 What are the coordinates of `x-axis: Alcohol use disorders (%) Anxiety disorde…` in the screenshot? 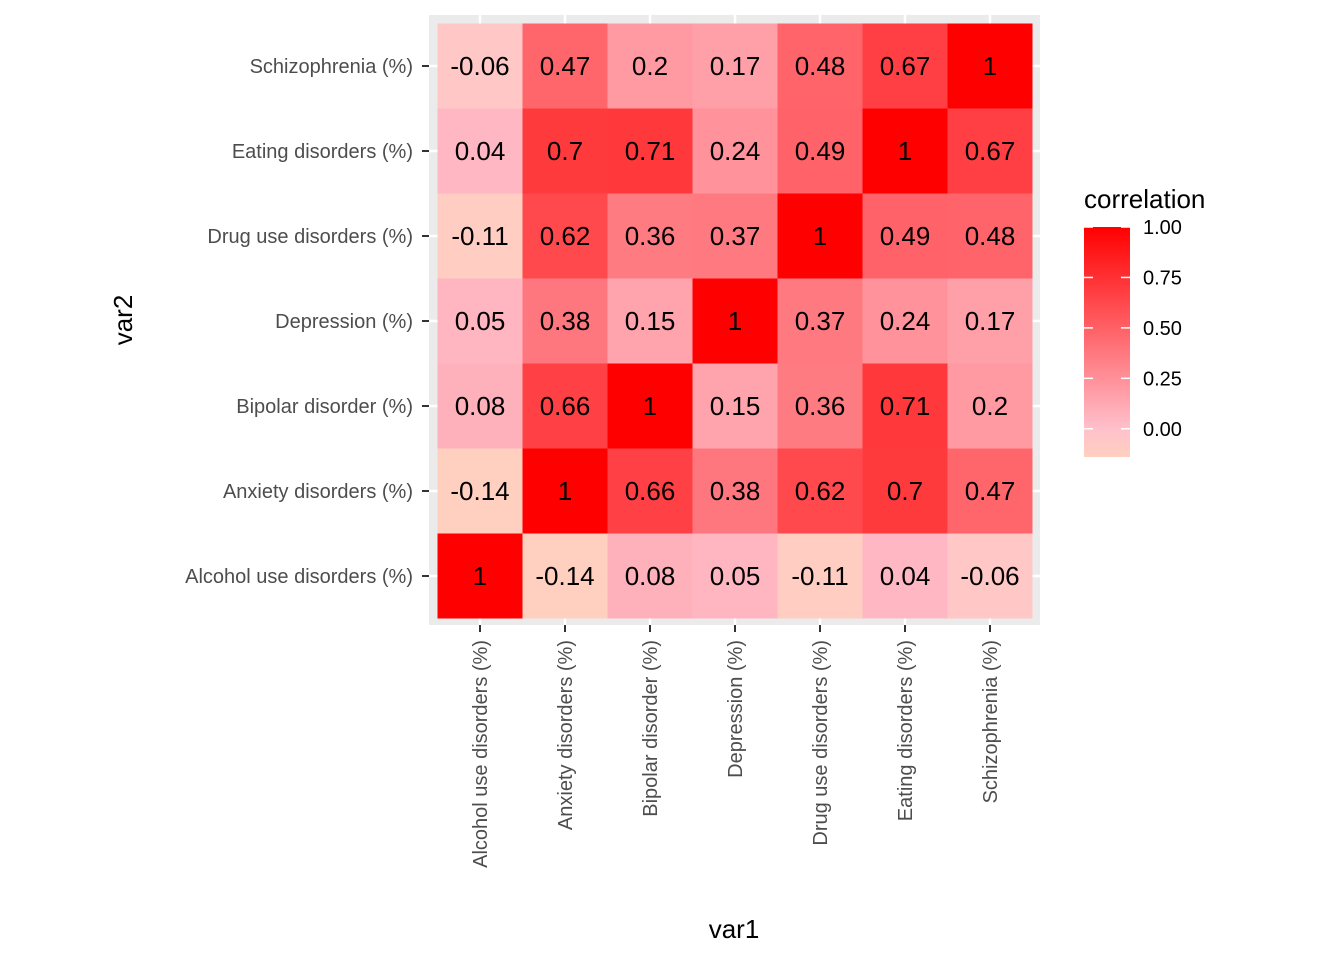 It's located at (736, 746).